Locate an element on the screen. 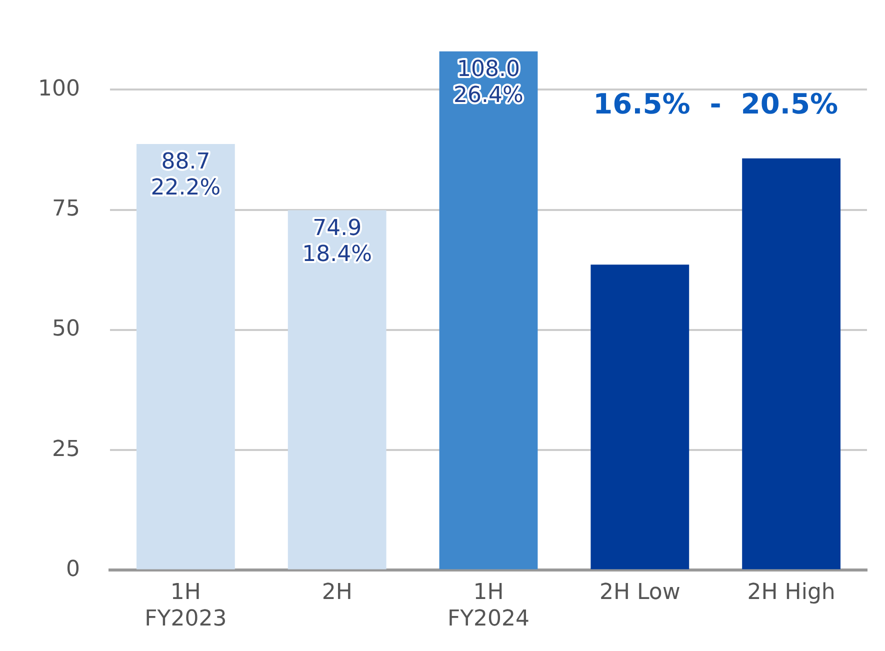 The width and height of the screenshot is (885, 651). y-tick-label: 0 is located at coordinates (73, 569).